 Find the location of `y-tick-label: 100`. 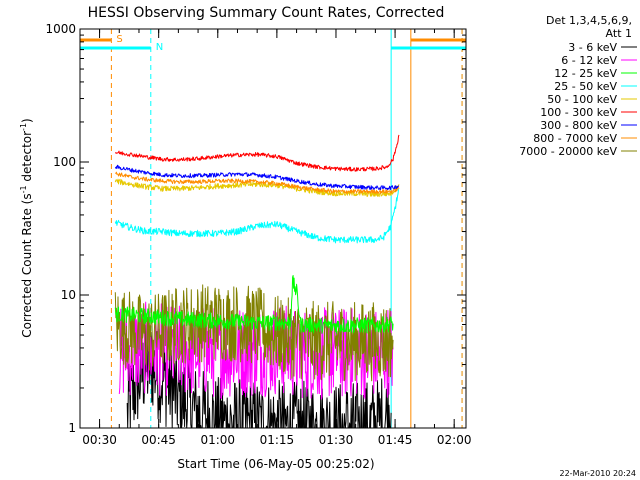

y-tick-label: 100 is located at coordinates (64, 162).